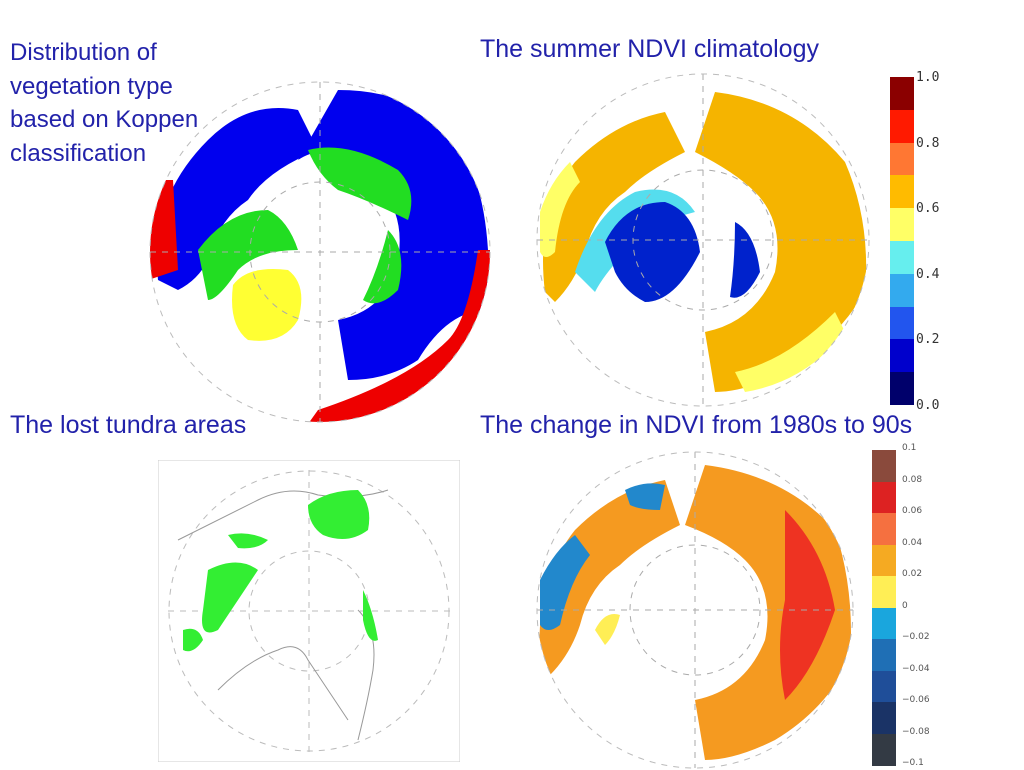 The width and height of the screenshot is (1024, 770). What do you see at coordinates (560, 209) in the screenshot?
I see `pale-band-west` at bounding box center [560, 209].